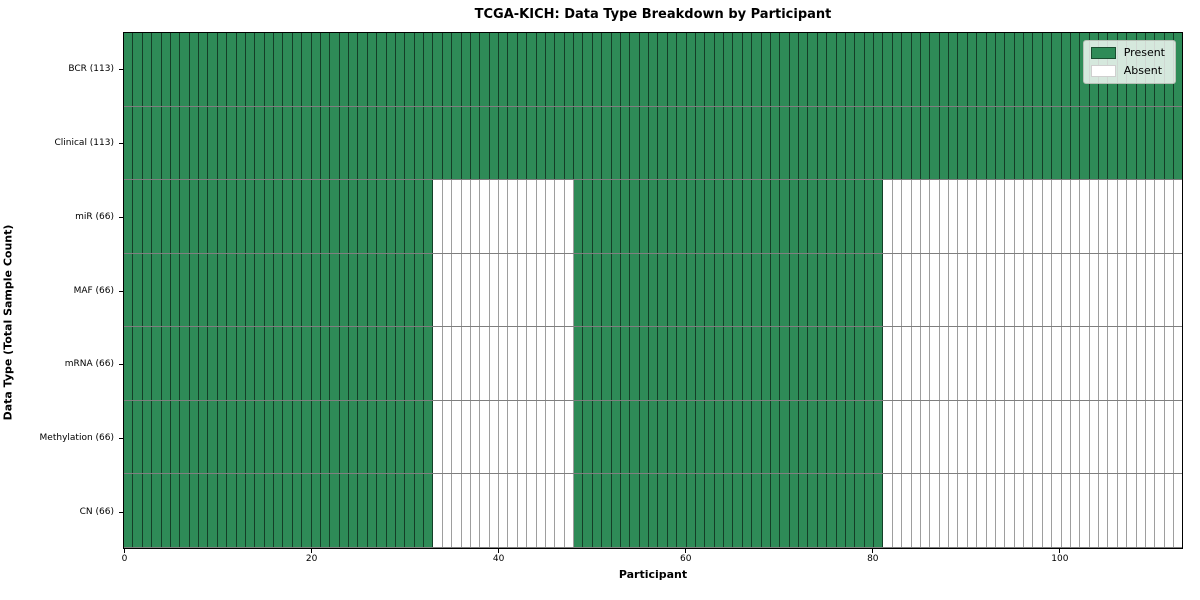  I want to click on legend: Present Absent, so click(1129, 62).